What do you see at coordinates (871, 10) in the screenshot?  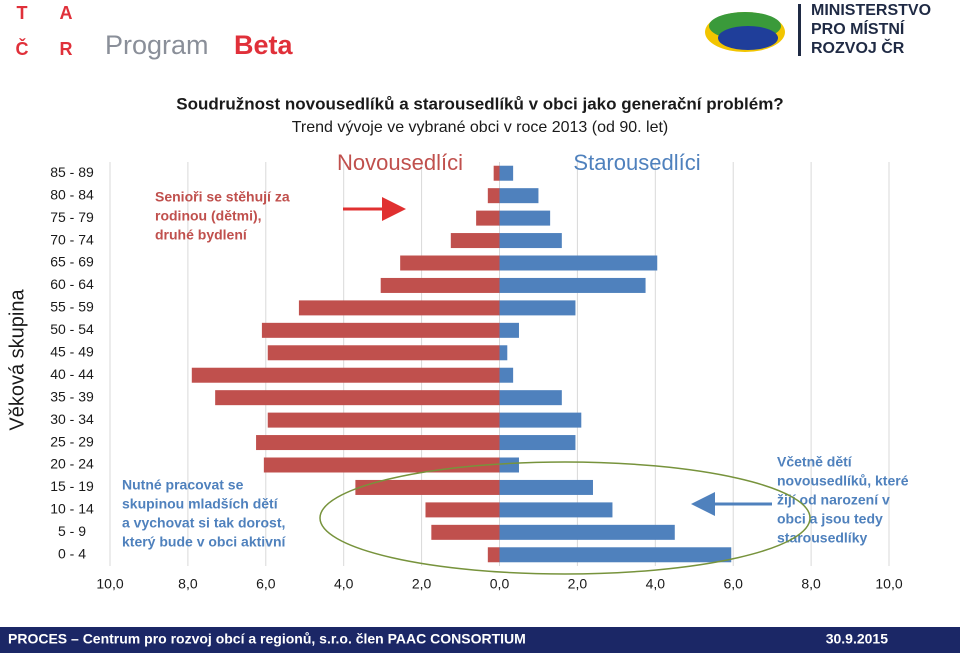 I see `ministry-name: MINISTERSTVO` at bounding box center [871, 10].